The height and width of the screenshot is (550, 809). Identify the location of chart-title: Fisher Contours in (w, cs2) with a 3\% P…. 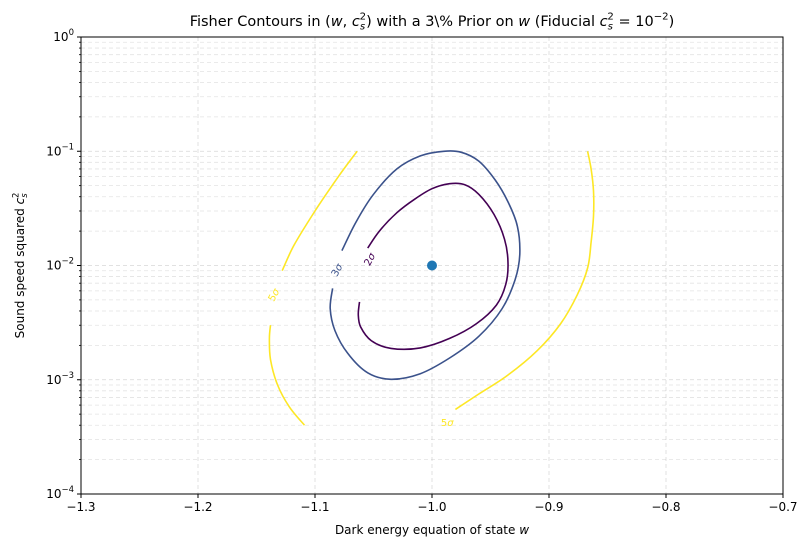
(432, 21).